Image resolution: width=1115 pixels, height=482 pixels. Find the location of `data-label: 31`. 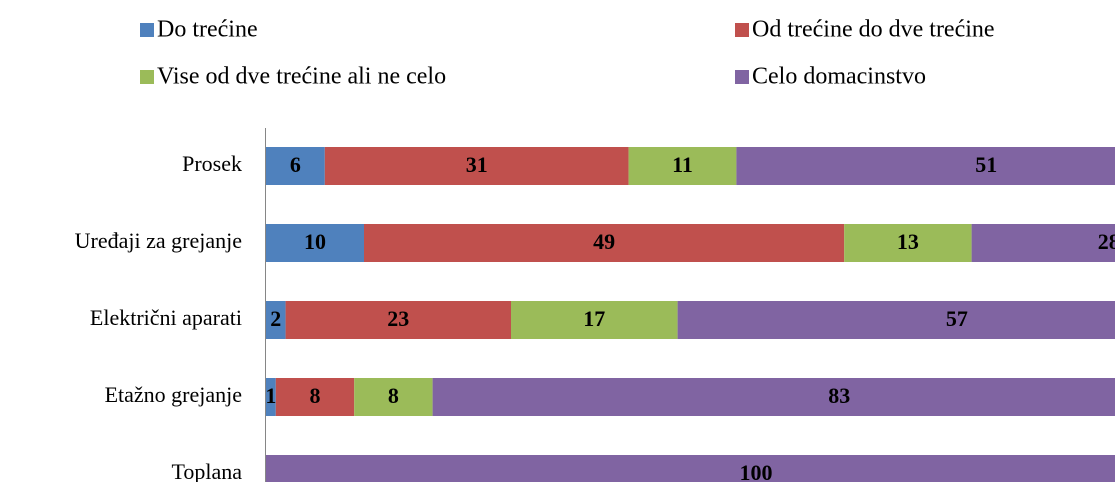

data-label: 31 is located at coordinates (477, 164).